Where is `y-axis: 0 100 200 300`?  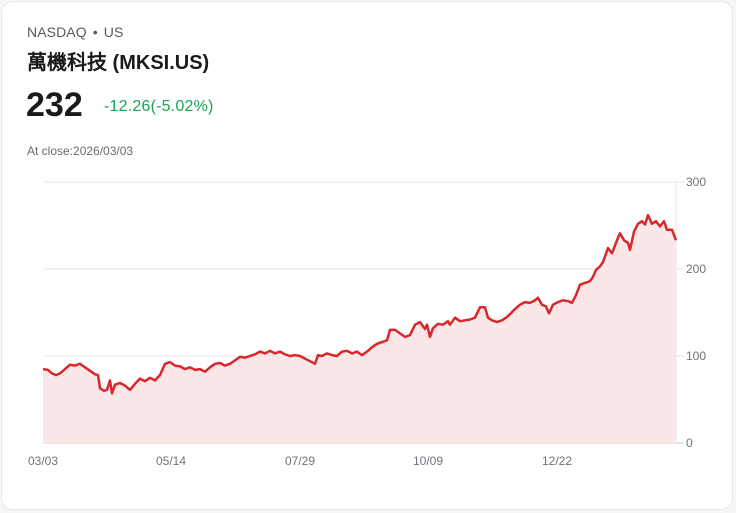
y-axis: 0 100 200 300 is located at coordinates (696, 312).